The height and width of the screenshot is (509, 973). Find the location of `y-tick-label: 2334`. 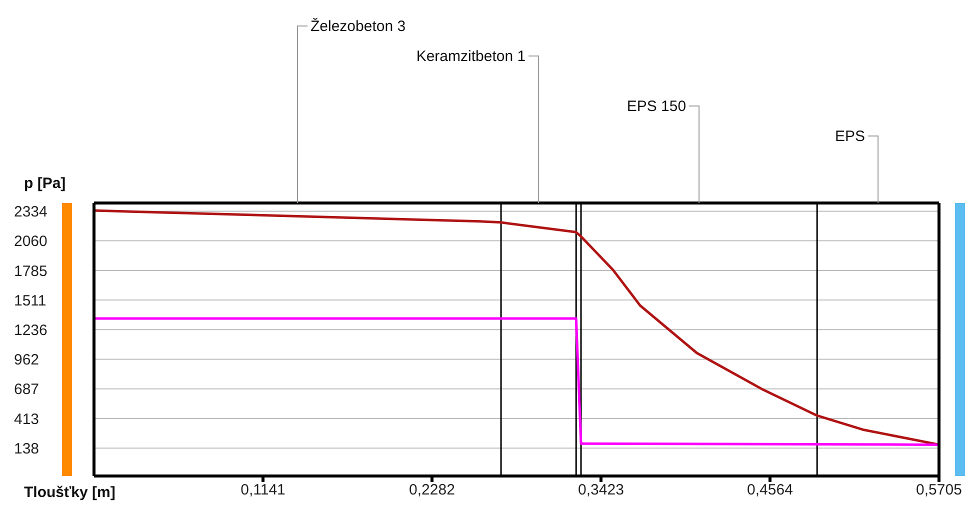

y-tick-label: 2334 is located at coordinates (31, 212).